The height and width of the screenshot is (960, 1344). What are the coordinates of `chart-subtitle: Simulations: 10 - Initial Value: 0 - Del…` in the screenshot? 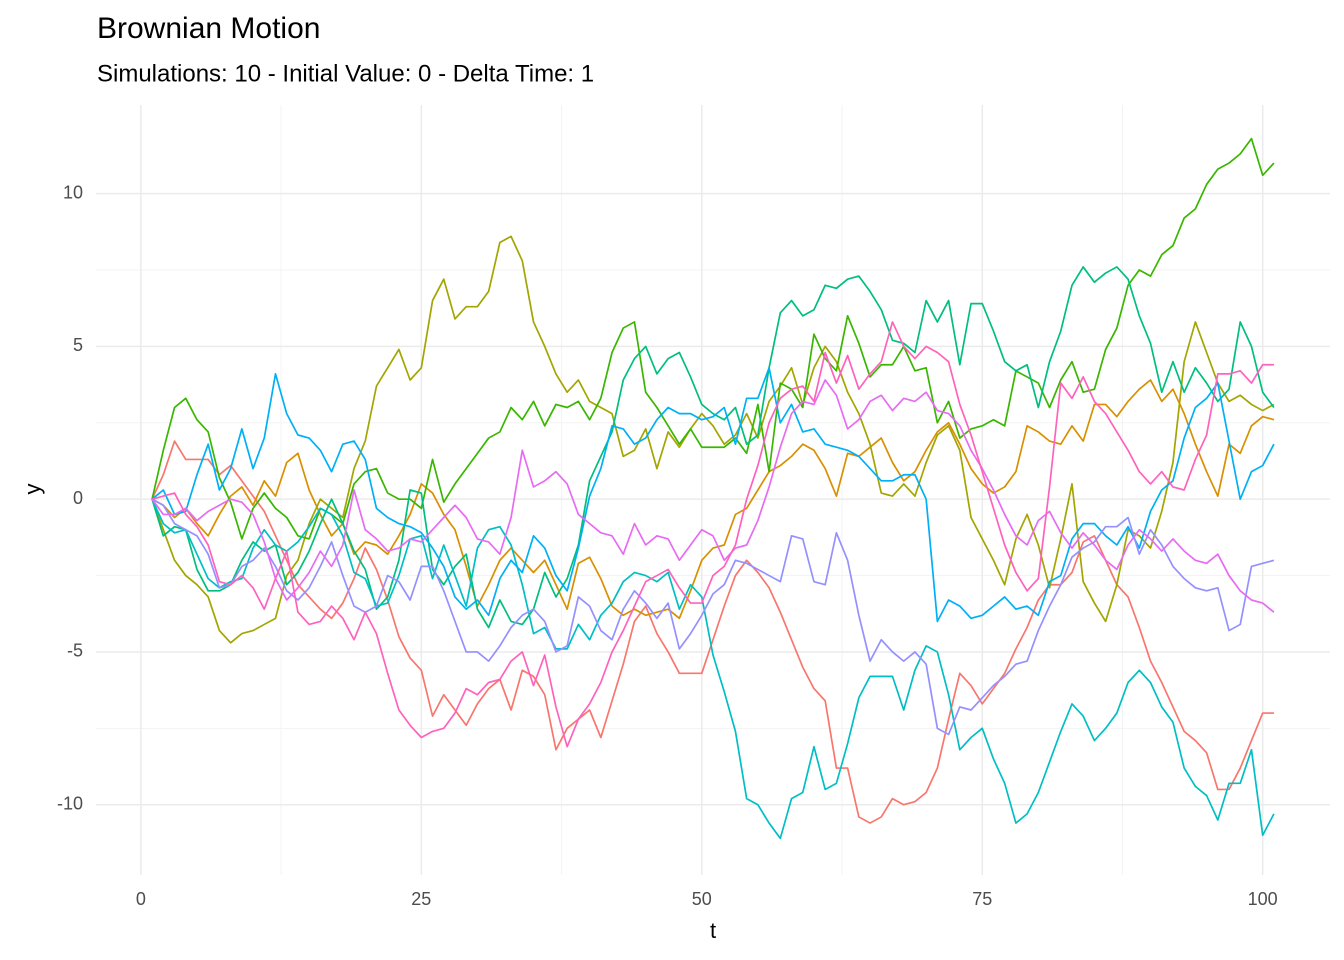 It's located at (345, 73).